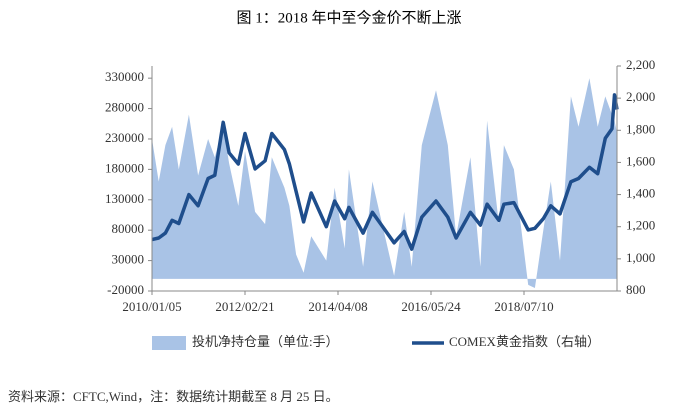  I want to click on source-note: 资料来源：CFTC,Wind，注：数据统计期截至 8 月 25 日。, so click(173, 396).